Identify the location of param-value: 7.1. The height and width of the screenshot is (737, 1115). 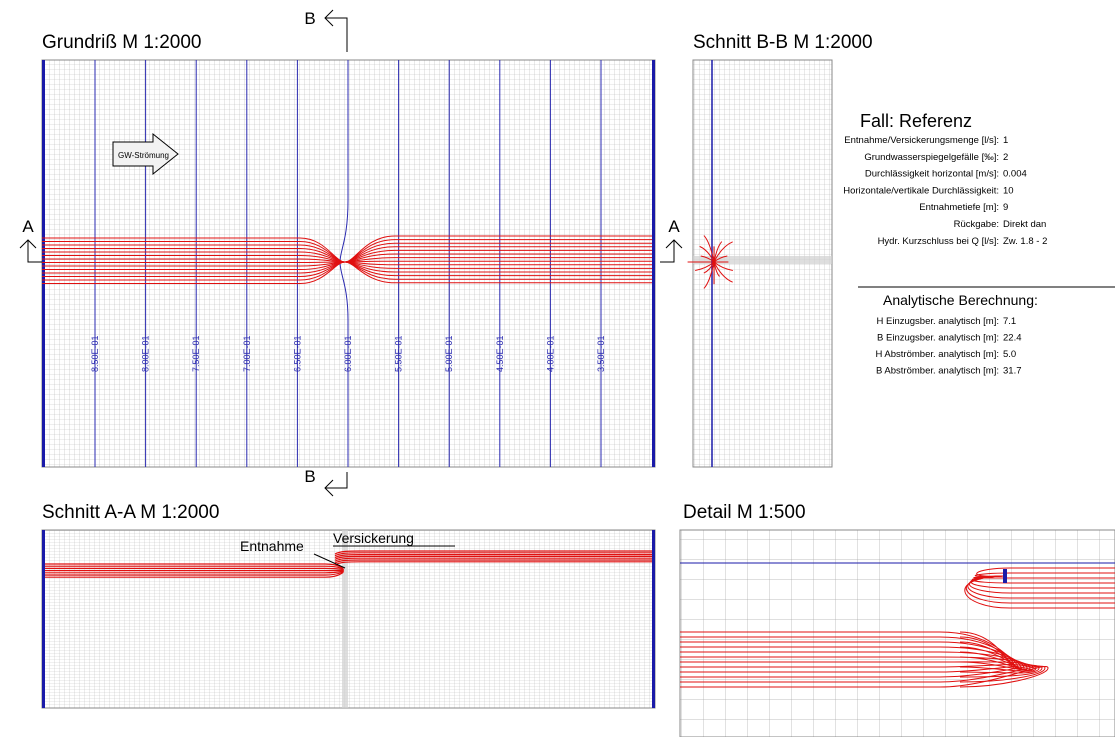
(1009, 321).